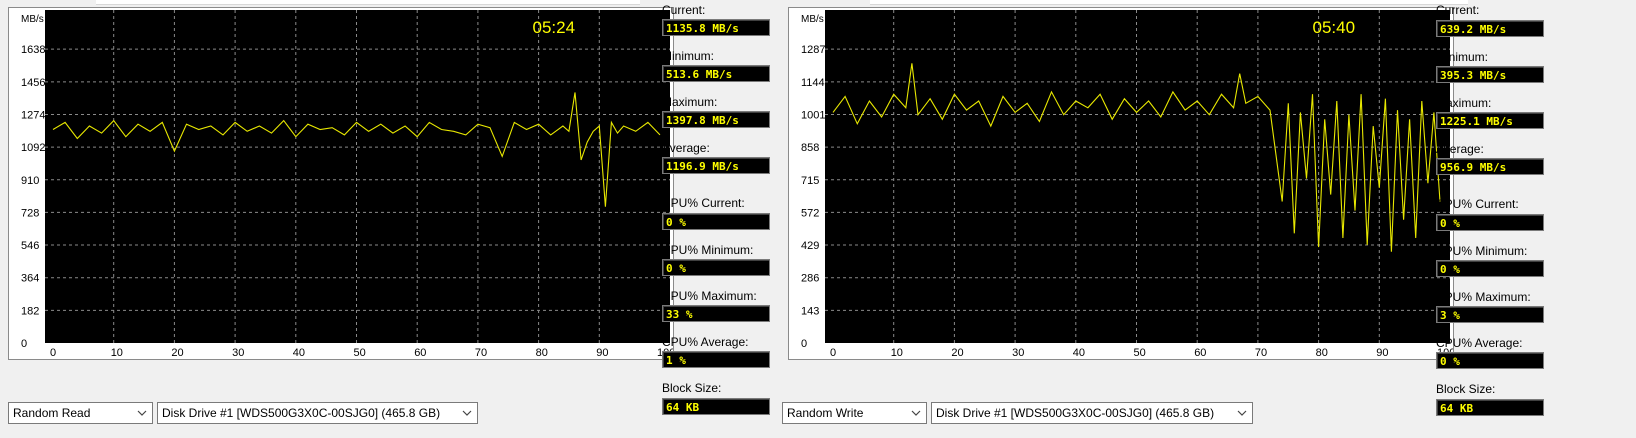 The width and height of the screenshot is (1636, 438). Describe the element at coordinates (30, 279) in the screenshot. I see `y-tick-label: 364` at that location.